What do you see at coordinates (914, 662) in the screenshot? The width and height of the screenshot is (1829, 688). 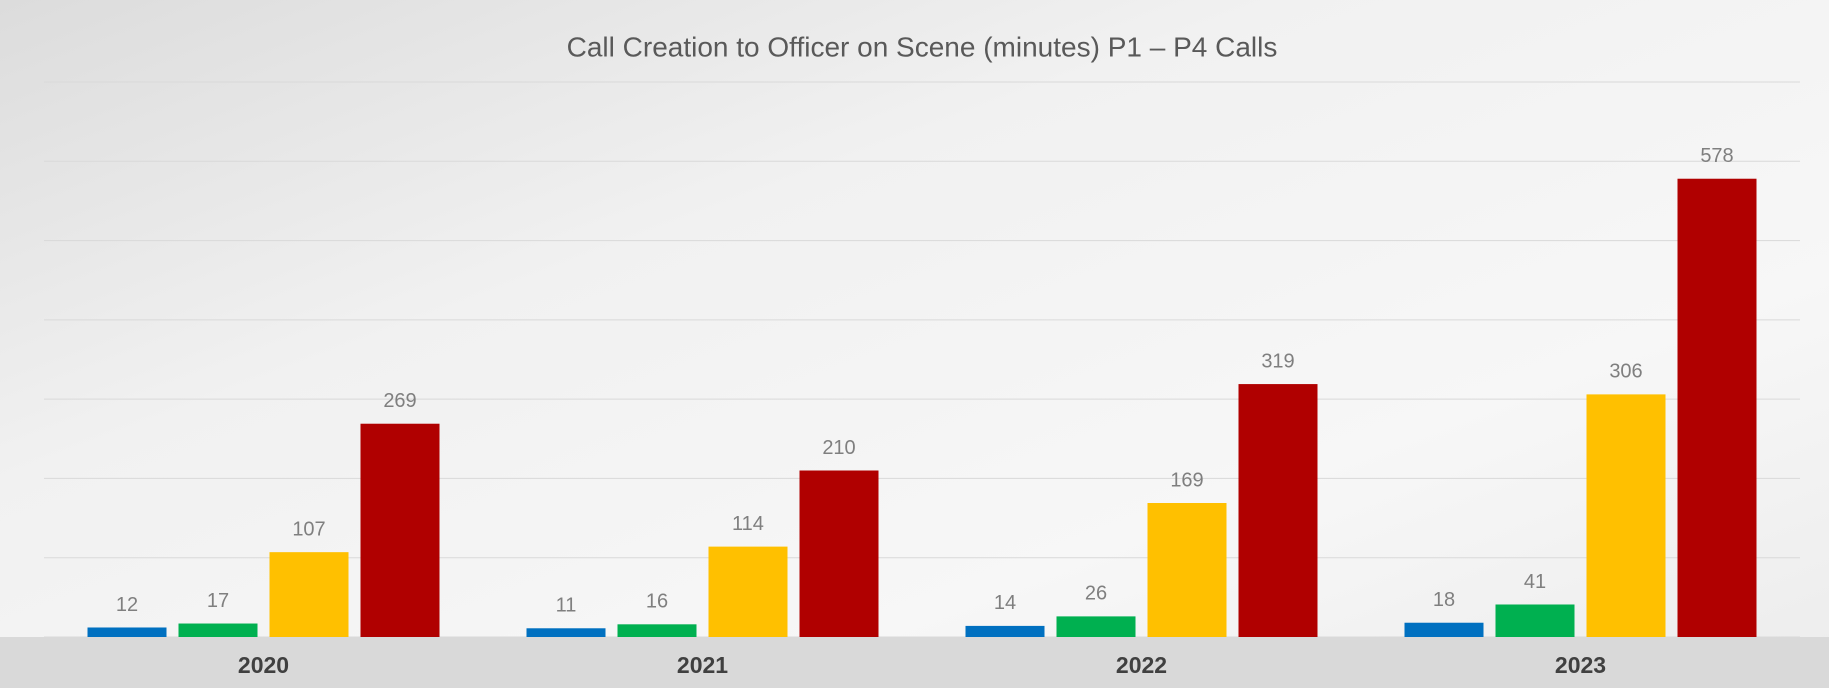 I see `category-band` at bounding box center [914, 662].